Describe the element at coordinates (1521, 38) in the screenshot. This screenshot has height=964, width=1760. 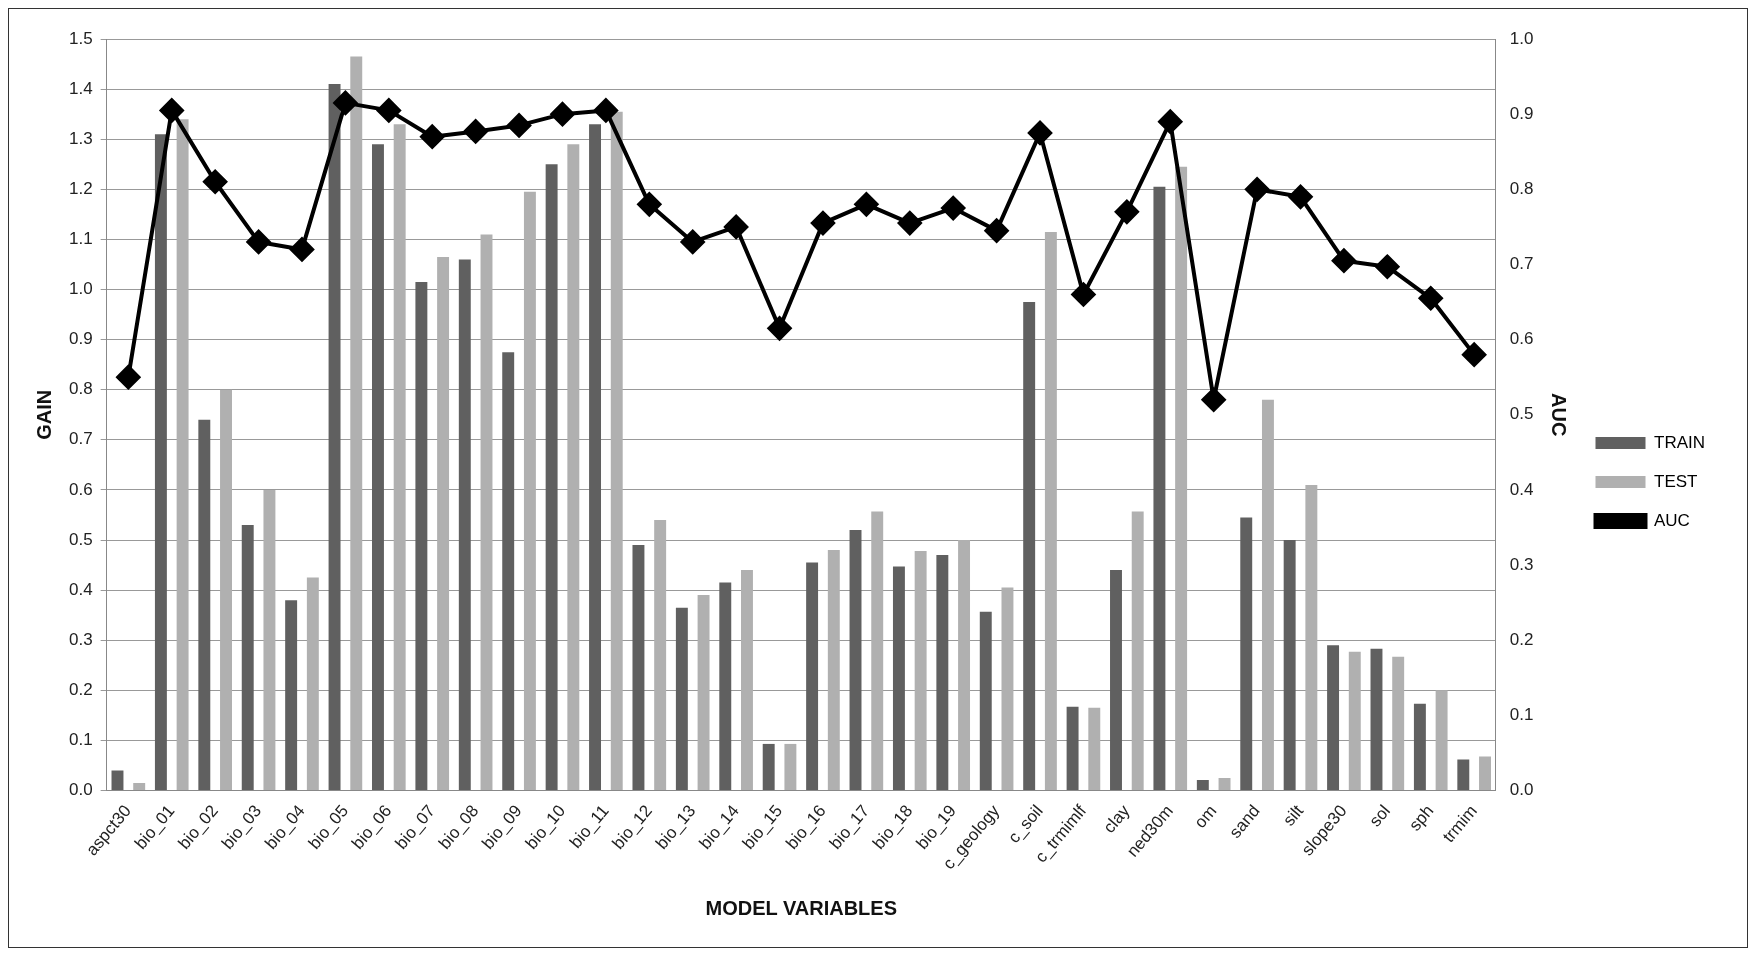
I see `y2-tick-label: 1.0` at that location.